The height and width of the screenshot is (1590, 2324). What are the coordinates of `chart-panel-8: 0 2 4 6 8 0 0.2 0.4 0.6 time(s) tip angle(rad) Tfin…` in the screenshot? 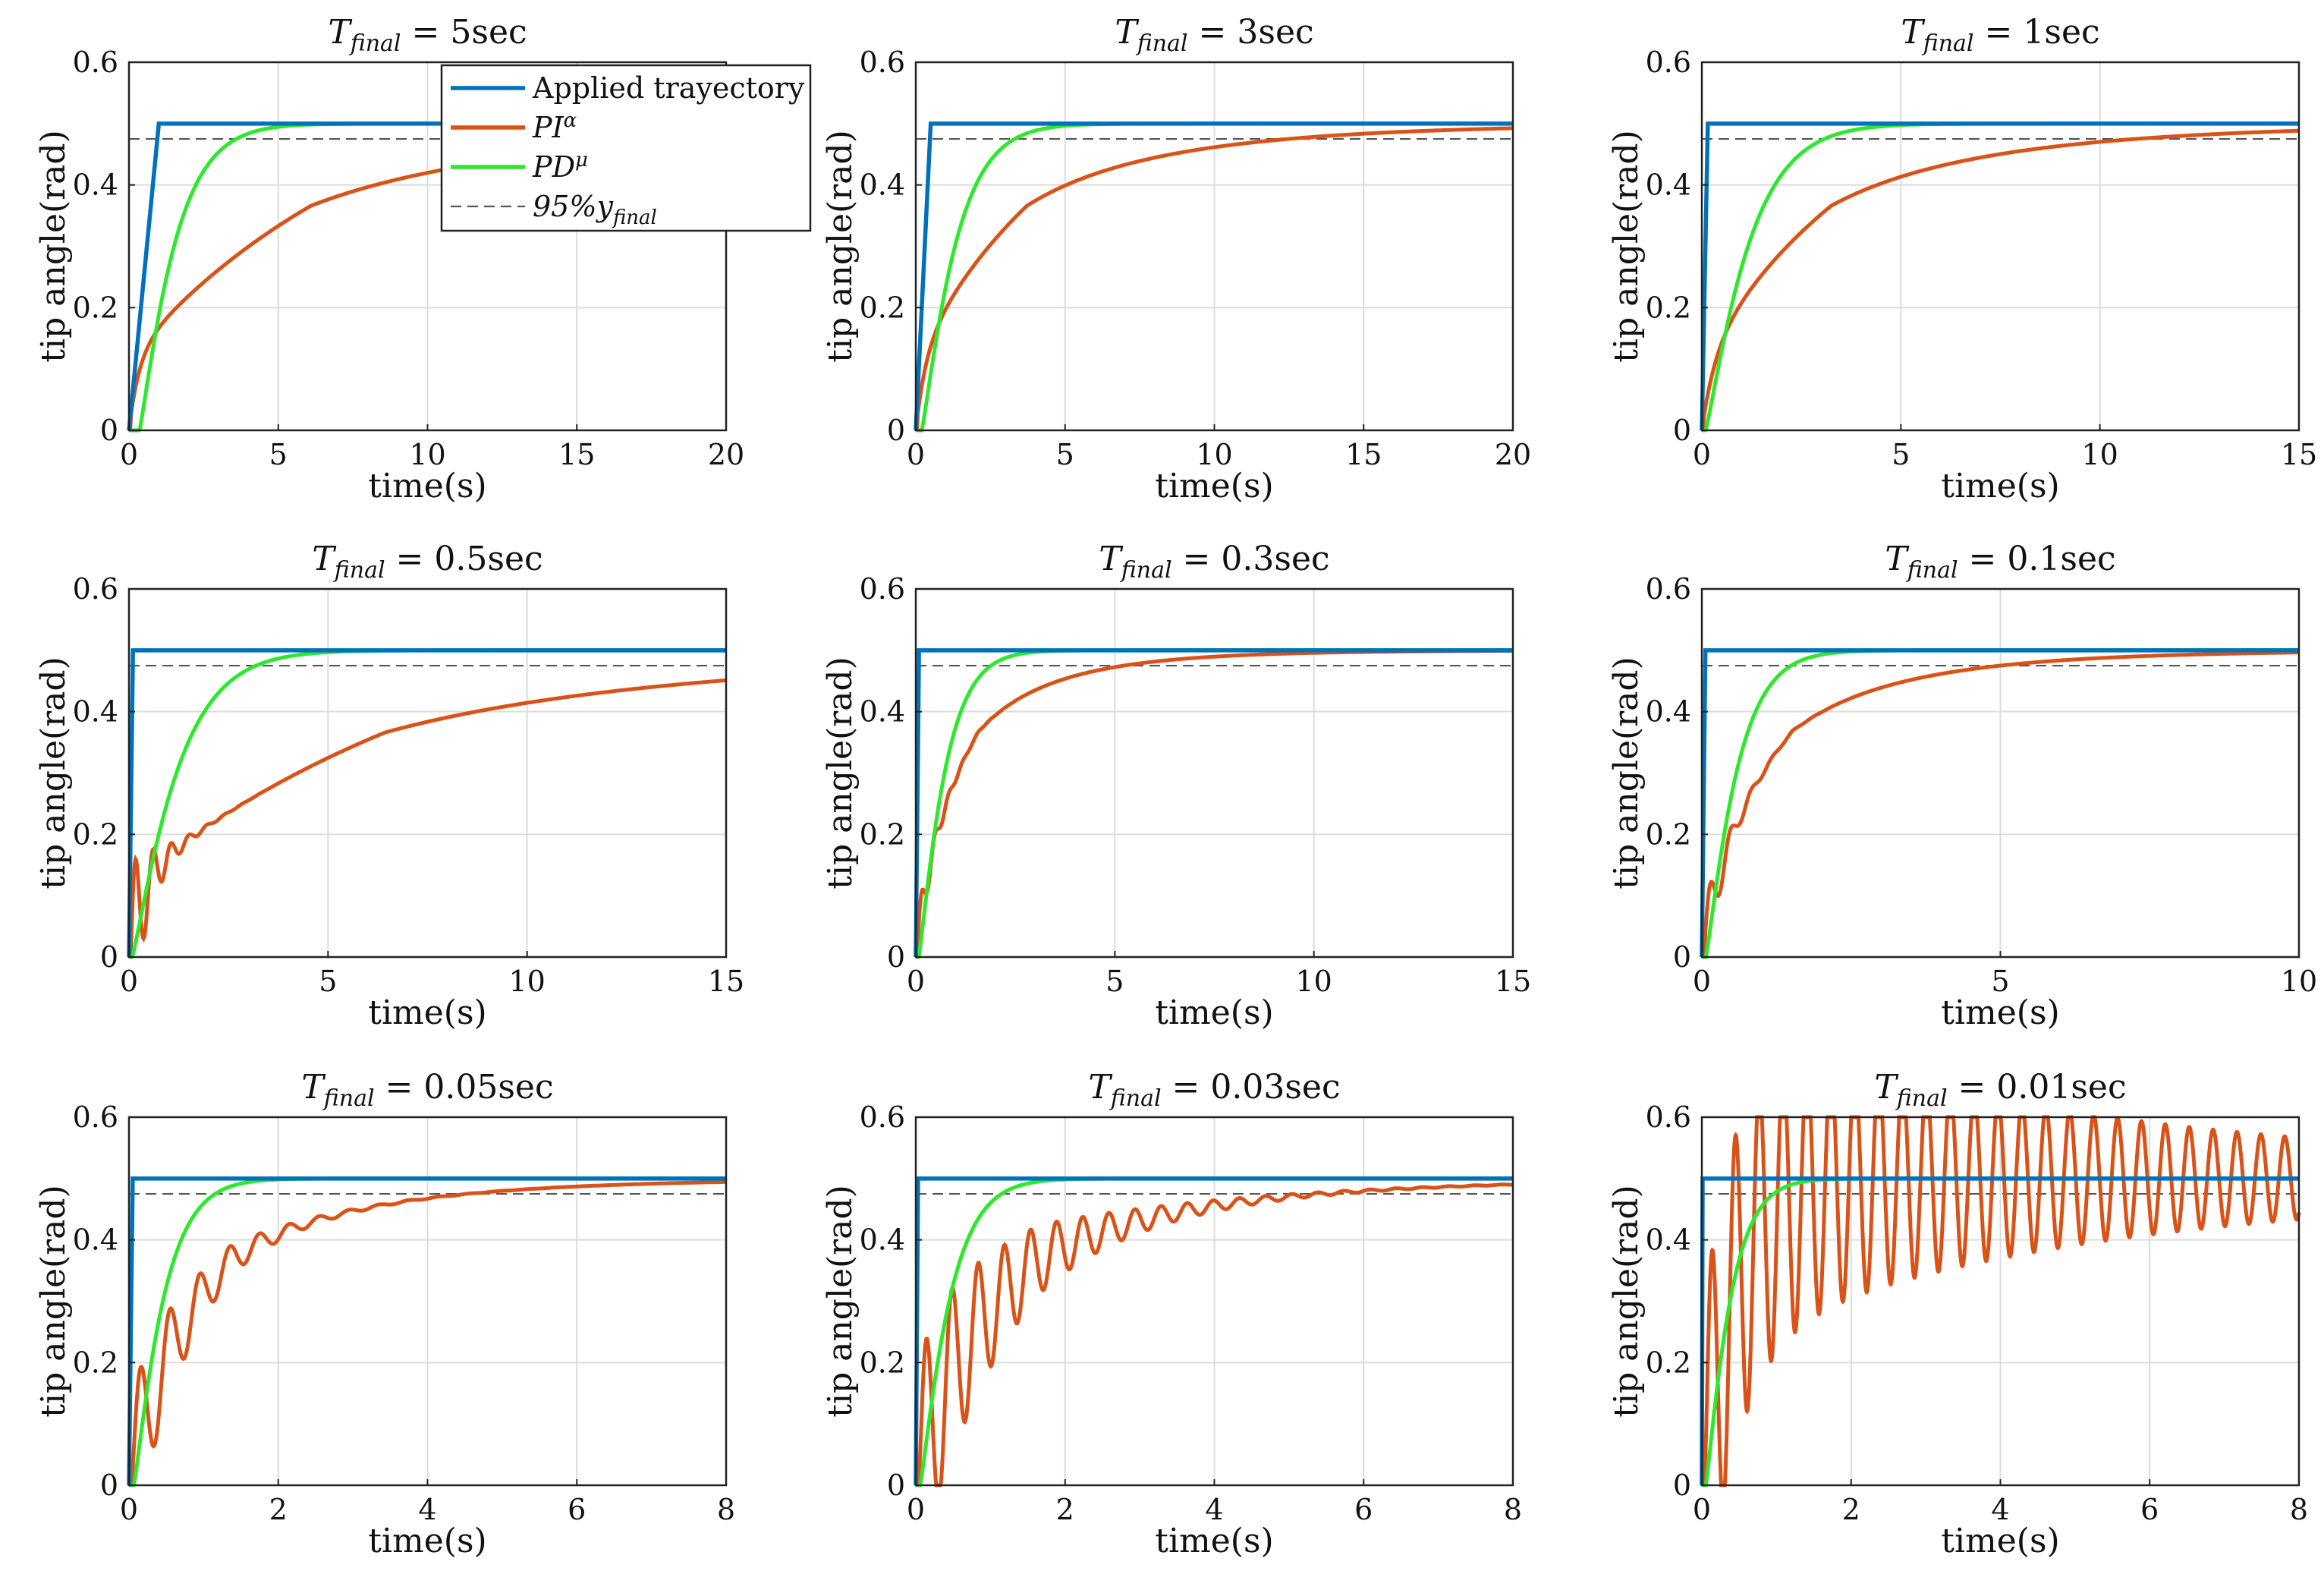 It's located at (1171, 1314).